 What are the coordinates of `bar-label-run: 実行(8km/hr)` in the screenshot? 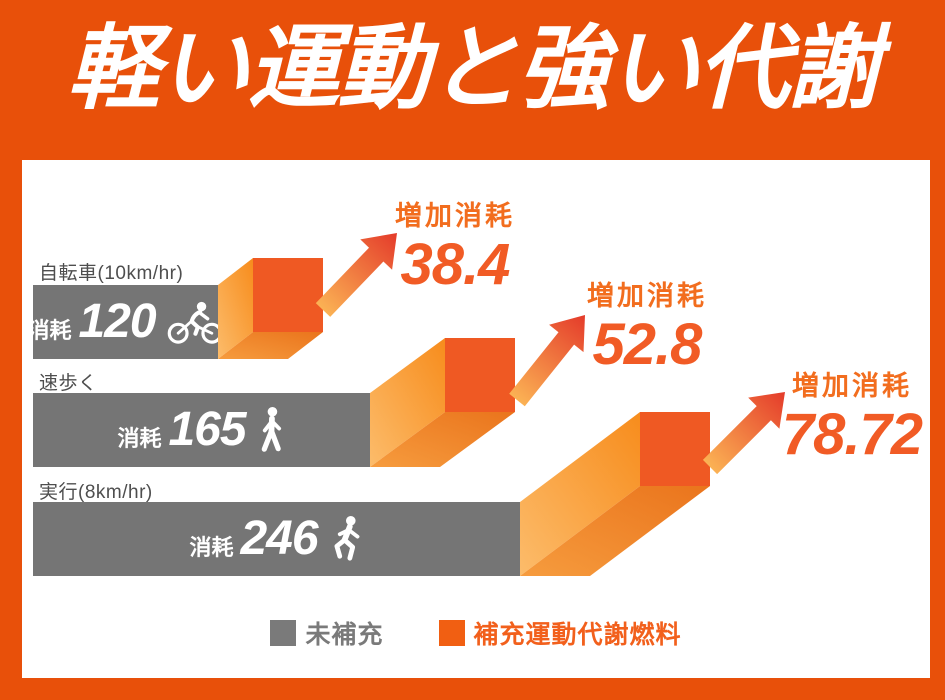 It's located at (96, 492).